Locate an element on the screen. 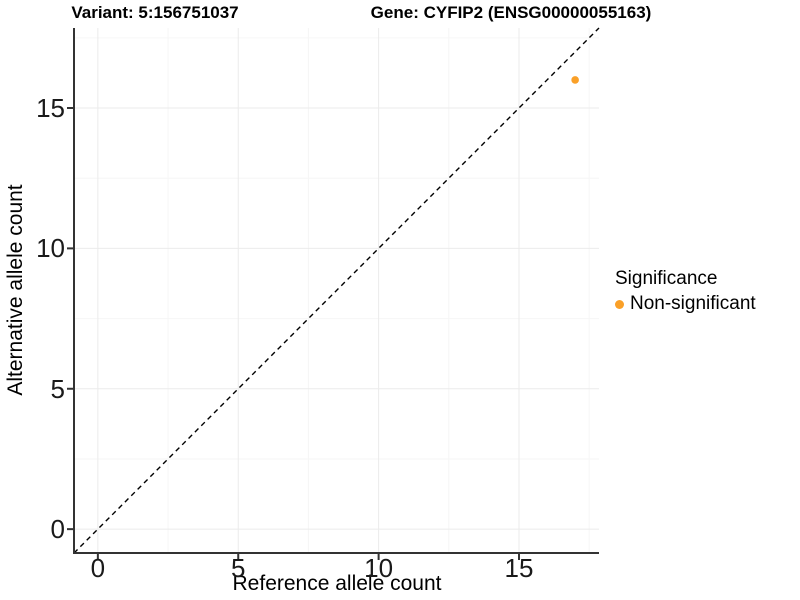 The width and height of the screenshot is (800, 600). legend-title: Significance is located at coordinates (666, 278).